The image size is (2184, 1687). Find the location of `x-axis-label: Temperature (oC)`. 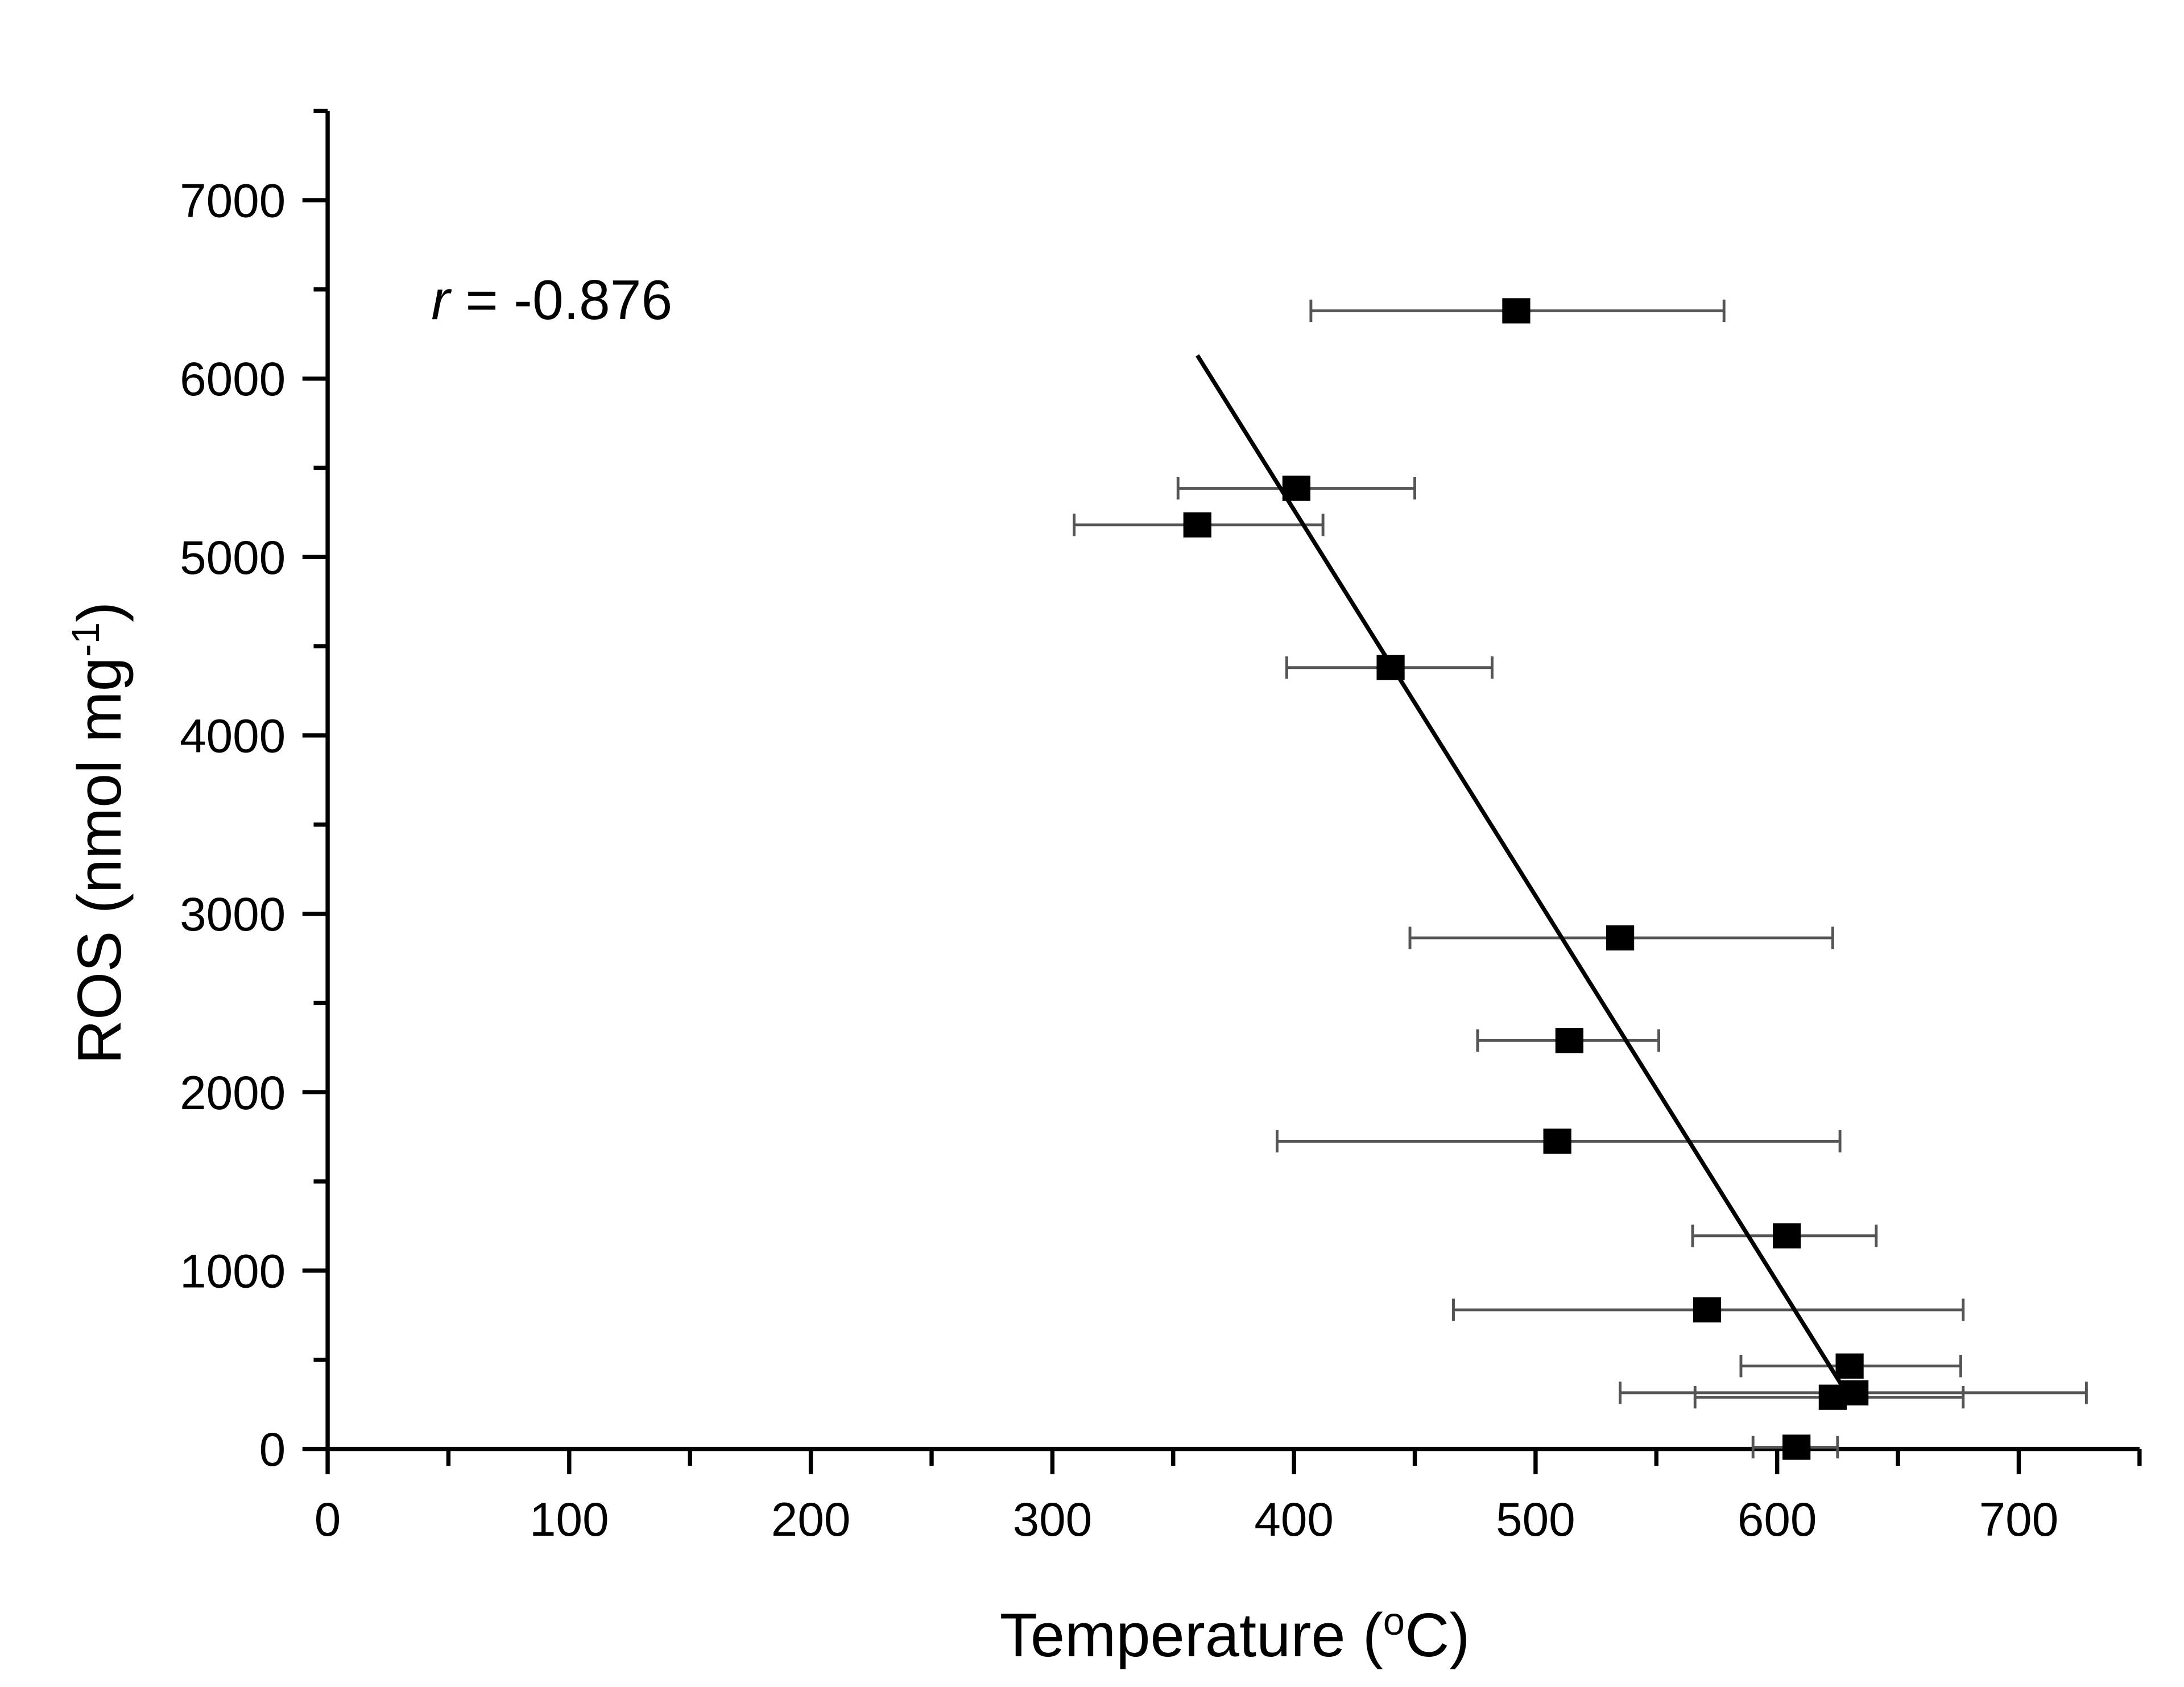

x-axis-label: Temperature (oC) is located at coordinates (1235, 1634).